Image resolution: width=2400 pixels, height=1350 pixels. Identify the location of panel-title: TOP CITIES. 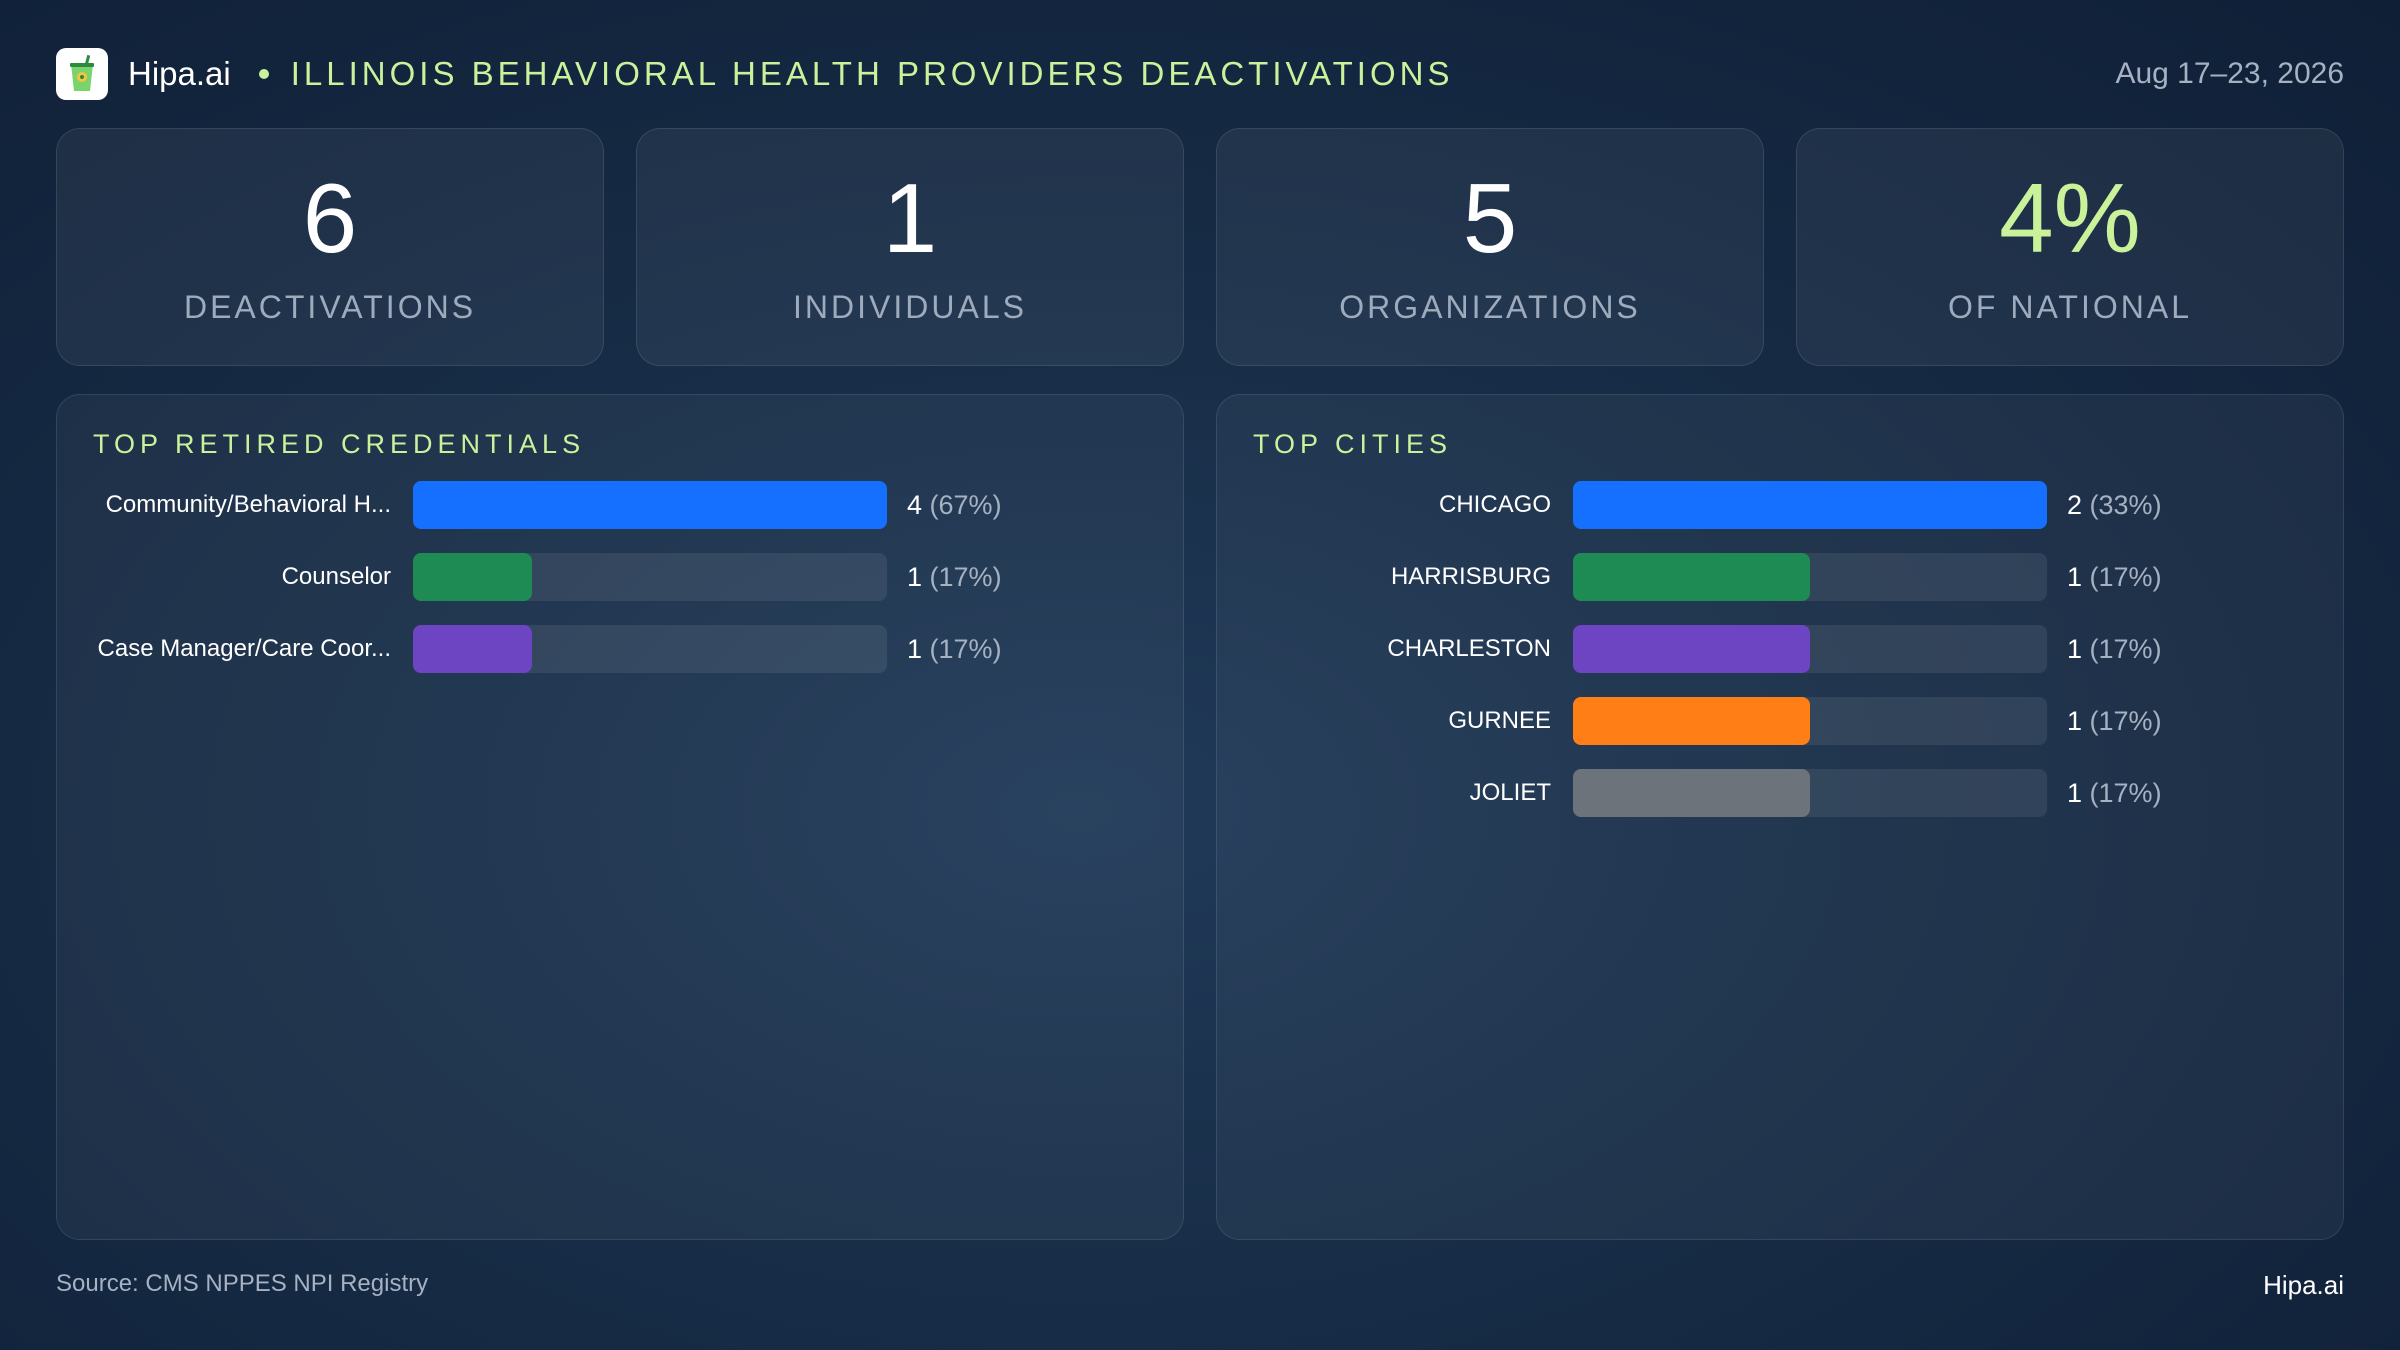
(1353, 444).